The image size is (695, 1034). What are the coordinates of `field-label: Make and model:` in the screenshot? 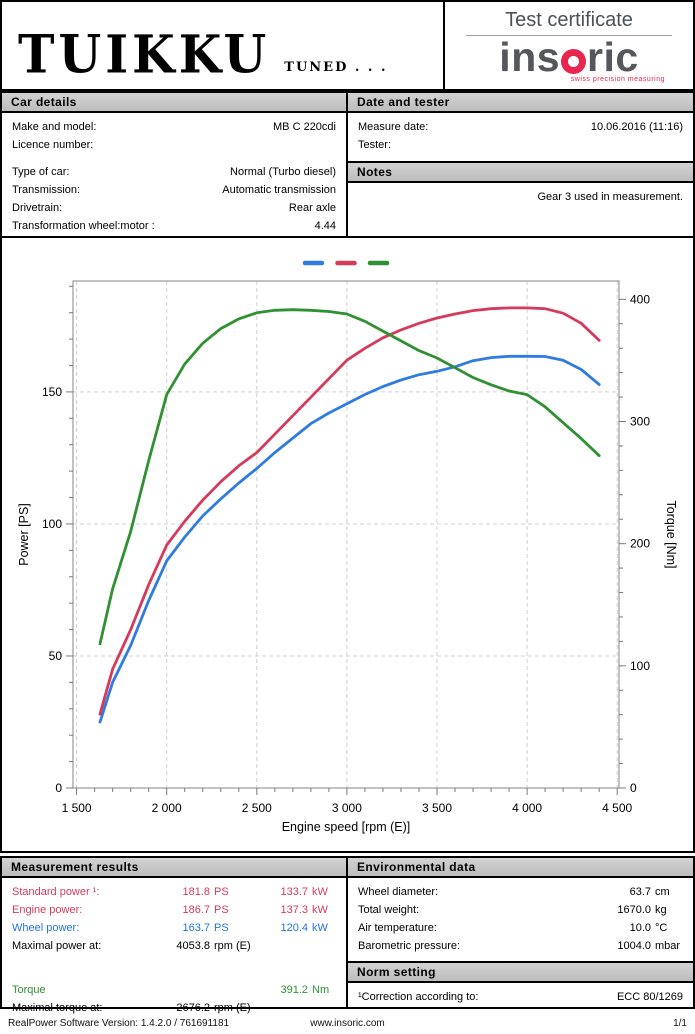 It's located at (54, 127).